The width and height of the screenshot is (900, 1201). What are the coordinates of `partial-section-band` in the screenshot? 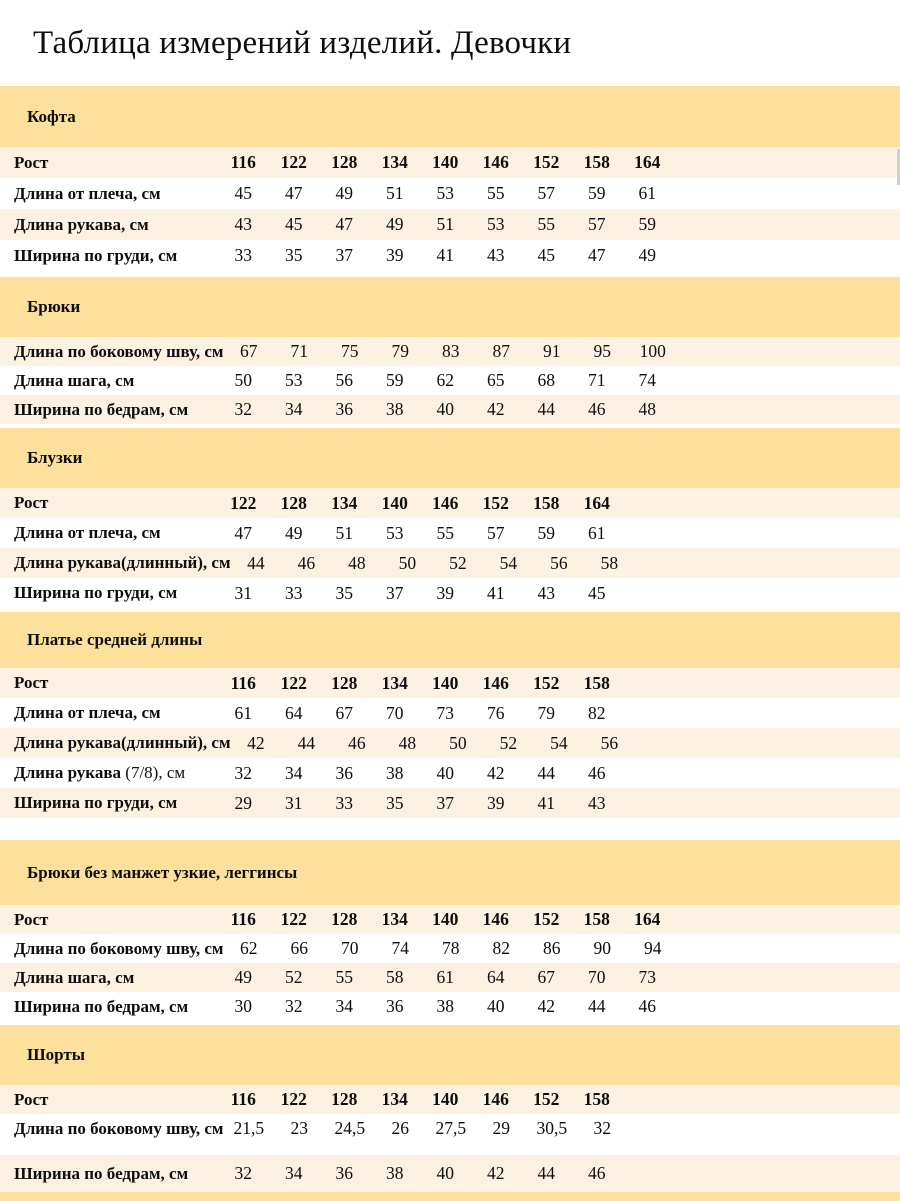 It's located at (450, 1196).